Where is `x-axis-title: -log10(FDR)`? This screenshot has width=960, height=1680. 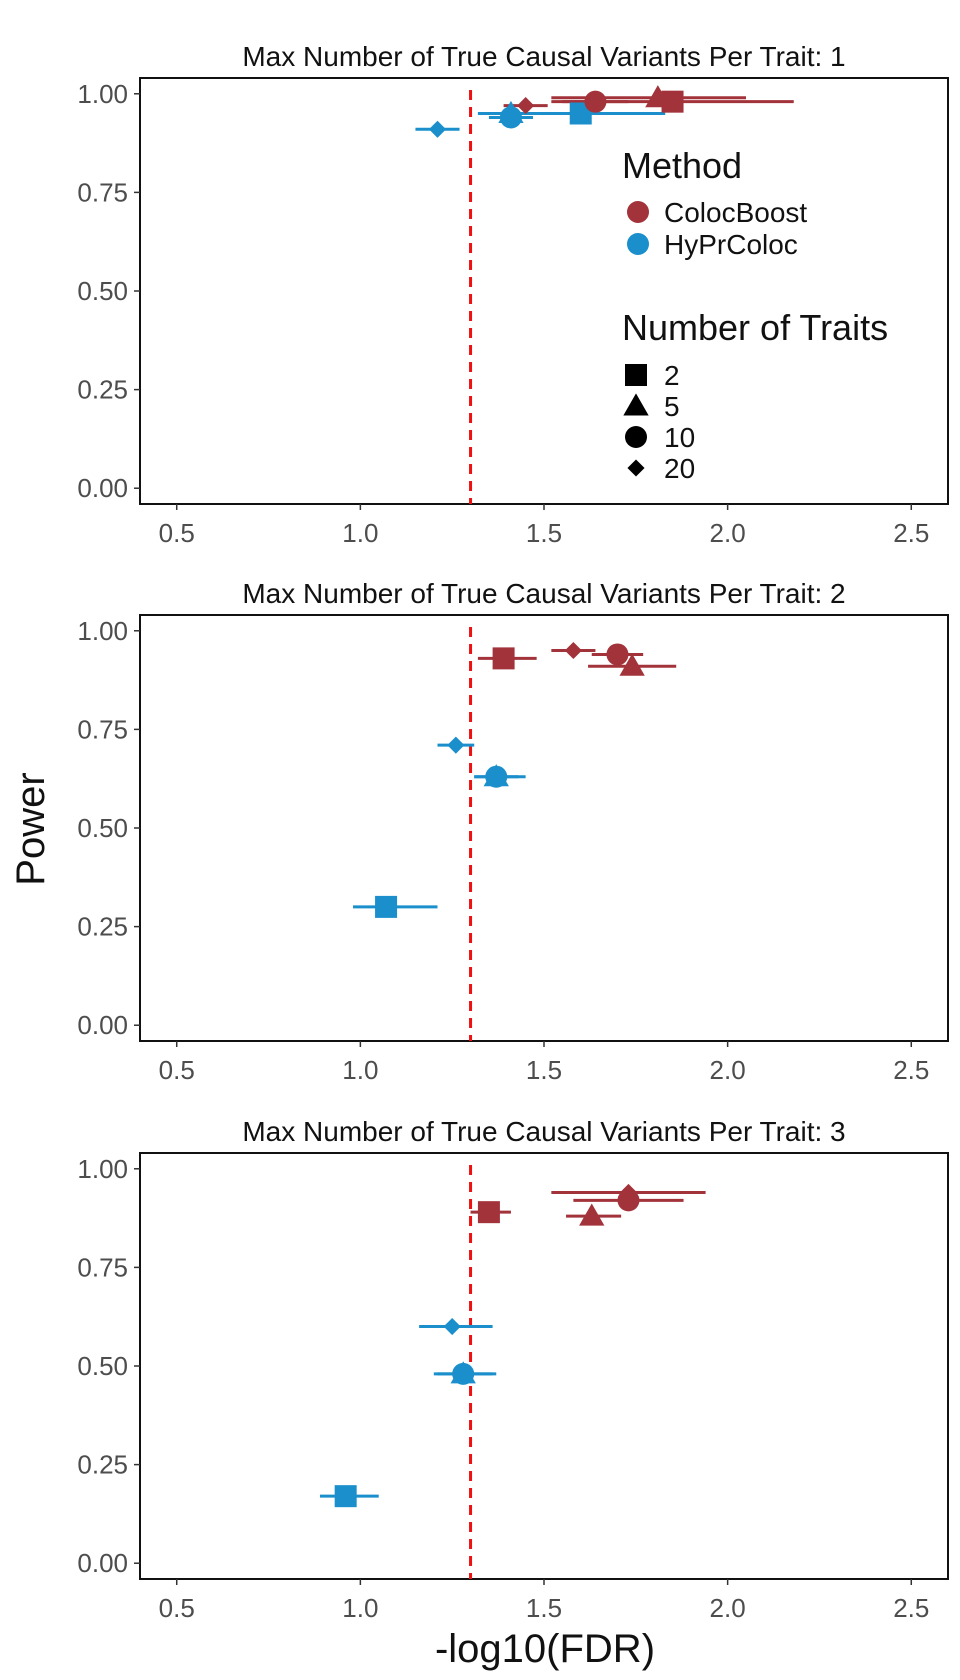
x-axis-title: -log10(FDR) is located at coordinates (545, 1649).